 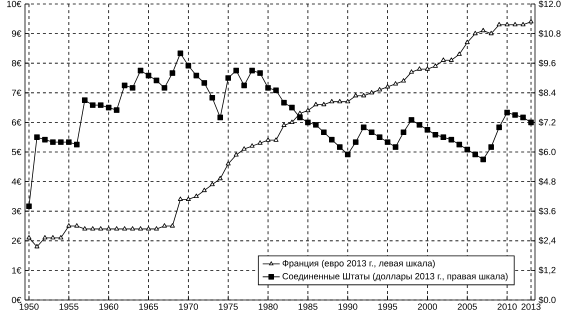 I want to click on legend-label: Соединенные Штаты (доллары 2013 г., правая шкала), so click(x=395, y=277).